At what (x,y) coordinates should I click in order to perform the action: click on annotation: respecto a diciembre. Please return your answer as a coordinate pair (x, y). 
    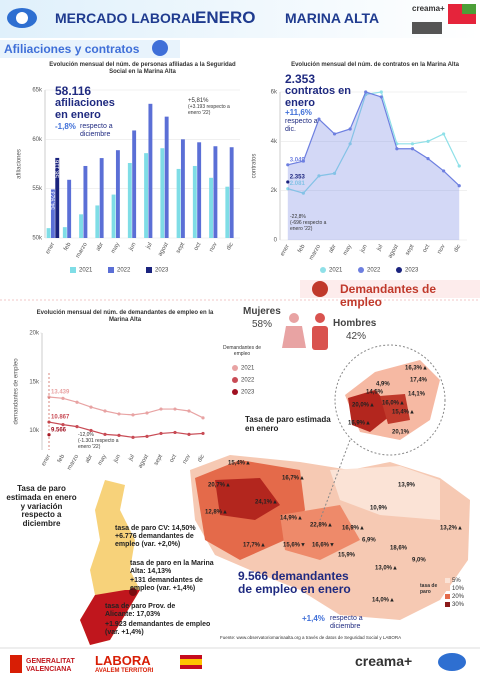
    Looking at the image, I should click on (96, 130).